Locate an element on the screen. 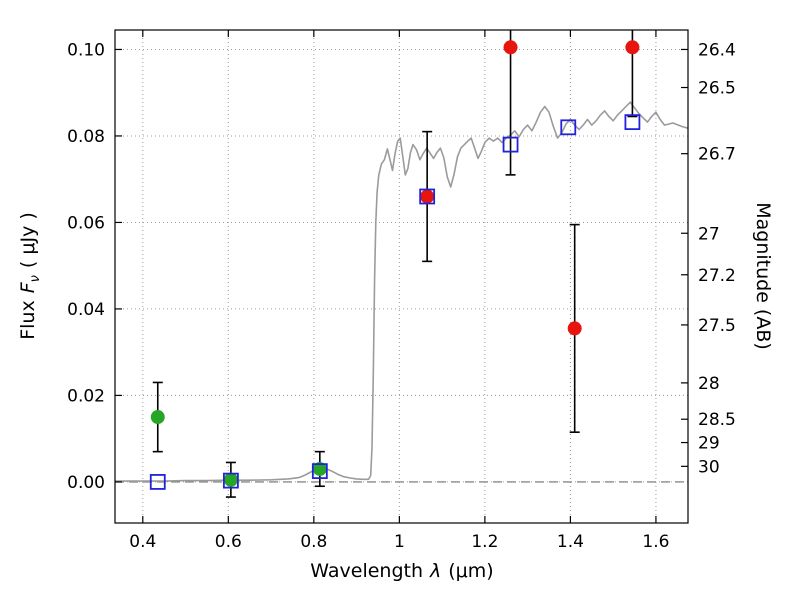  flux-symbol: F is located at coordinates (28, 288).